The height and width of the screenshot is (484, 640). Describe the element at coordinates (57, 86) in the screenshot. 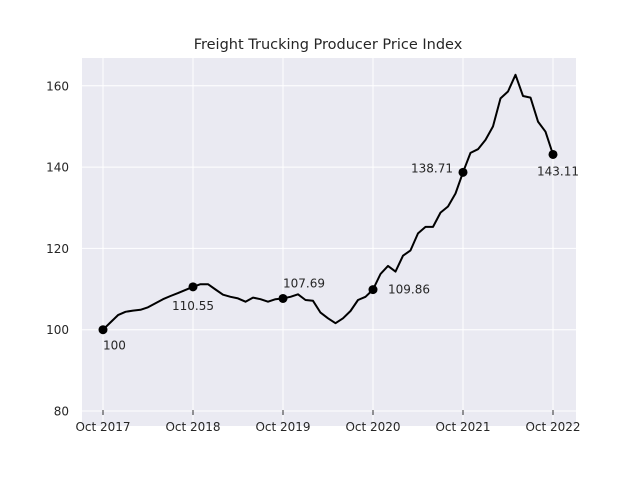

I see `y-tick-label: 160` at that location.